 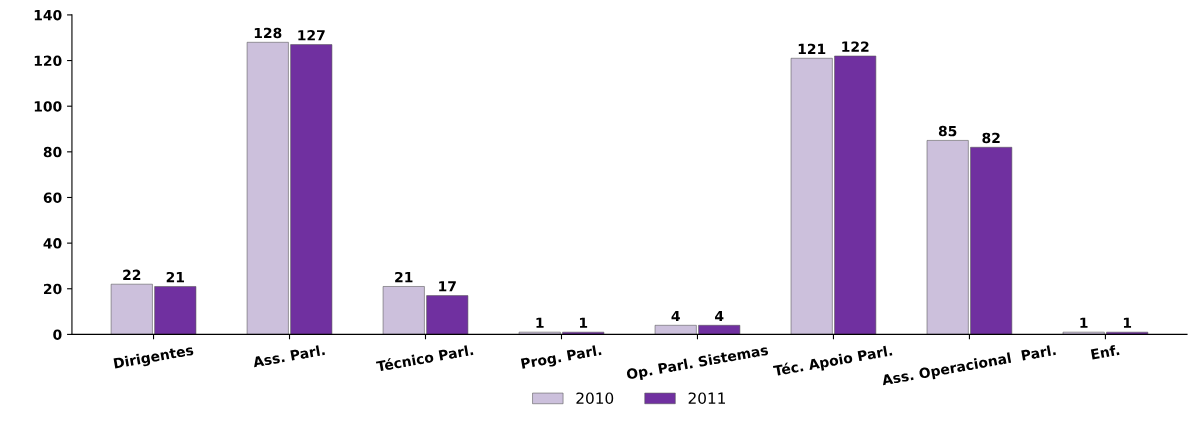 What do you see at coordinates (52, 152) in the screenshot?
I see `y-tick-label: 80` at bounding box center [52, 152].